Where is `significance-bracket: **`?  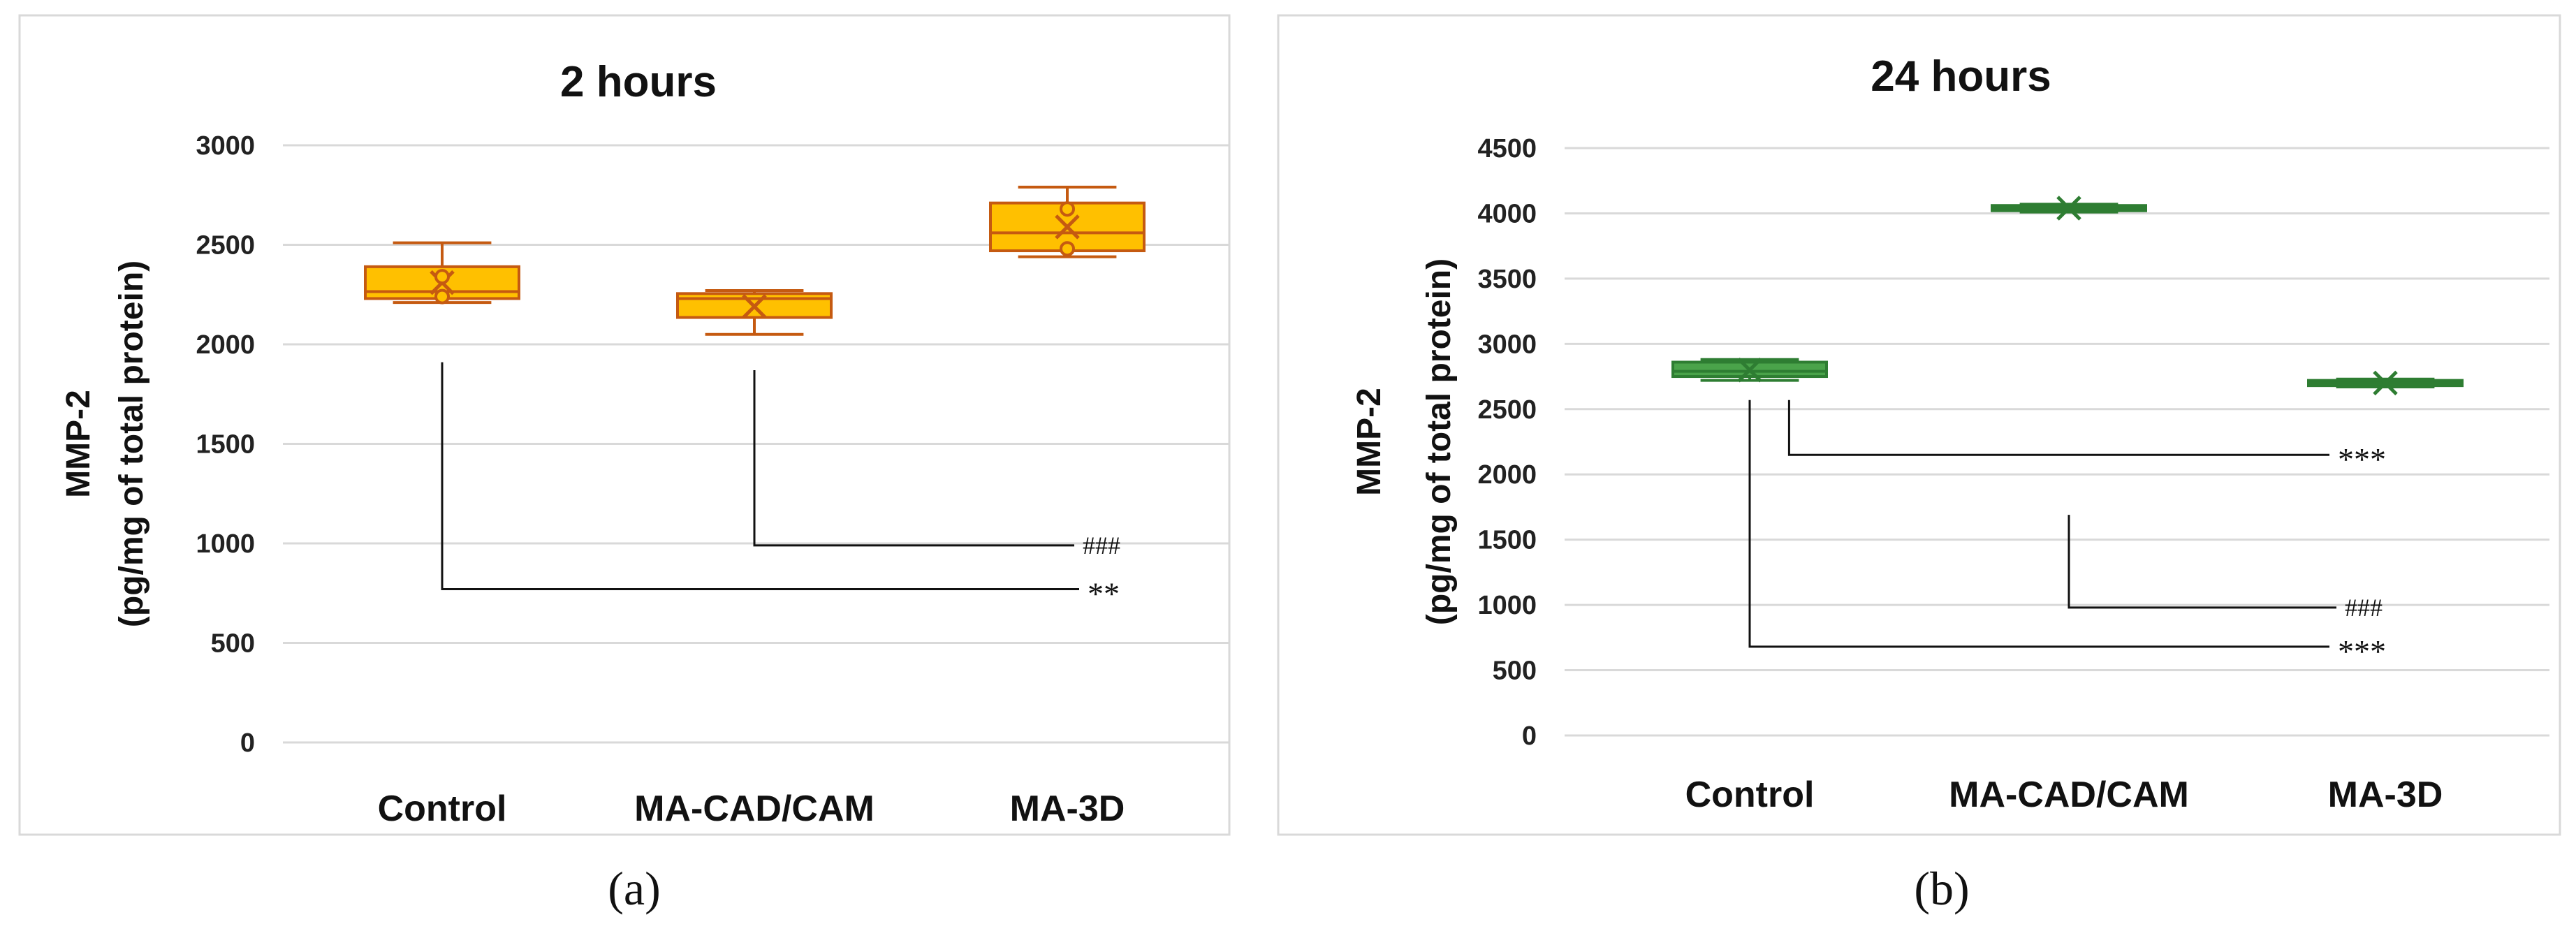 significance-bracket: ** is located at coordinates (780, 487).